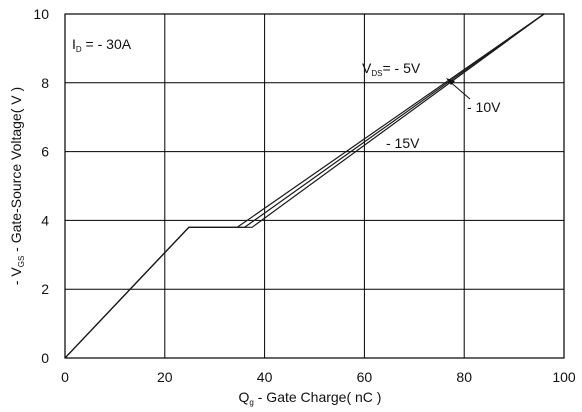 The width and height of the screenshot is (582, 412). I want to click on y-tick-label: 8, so click(45, 83).